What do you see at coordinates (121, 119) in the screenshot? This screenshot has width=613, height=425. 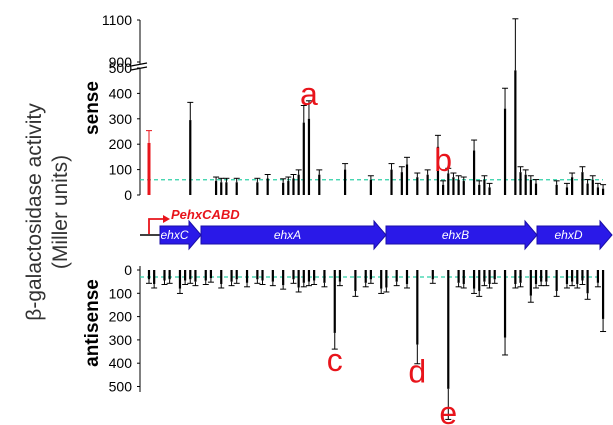 I see `sense-tick-label: 300` at bounding box center [121, 119].